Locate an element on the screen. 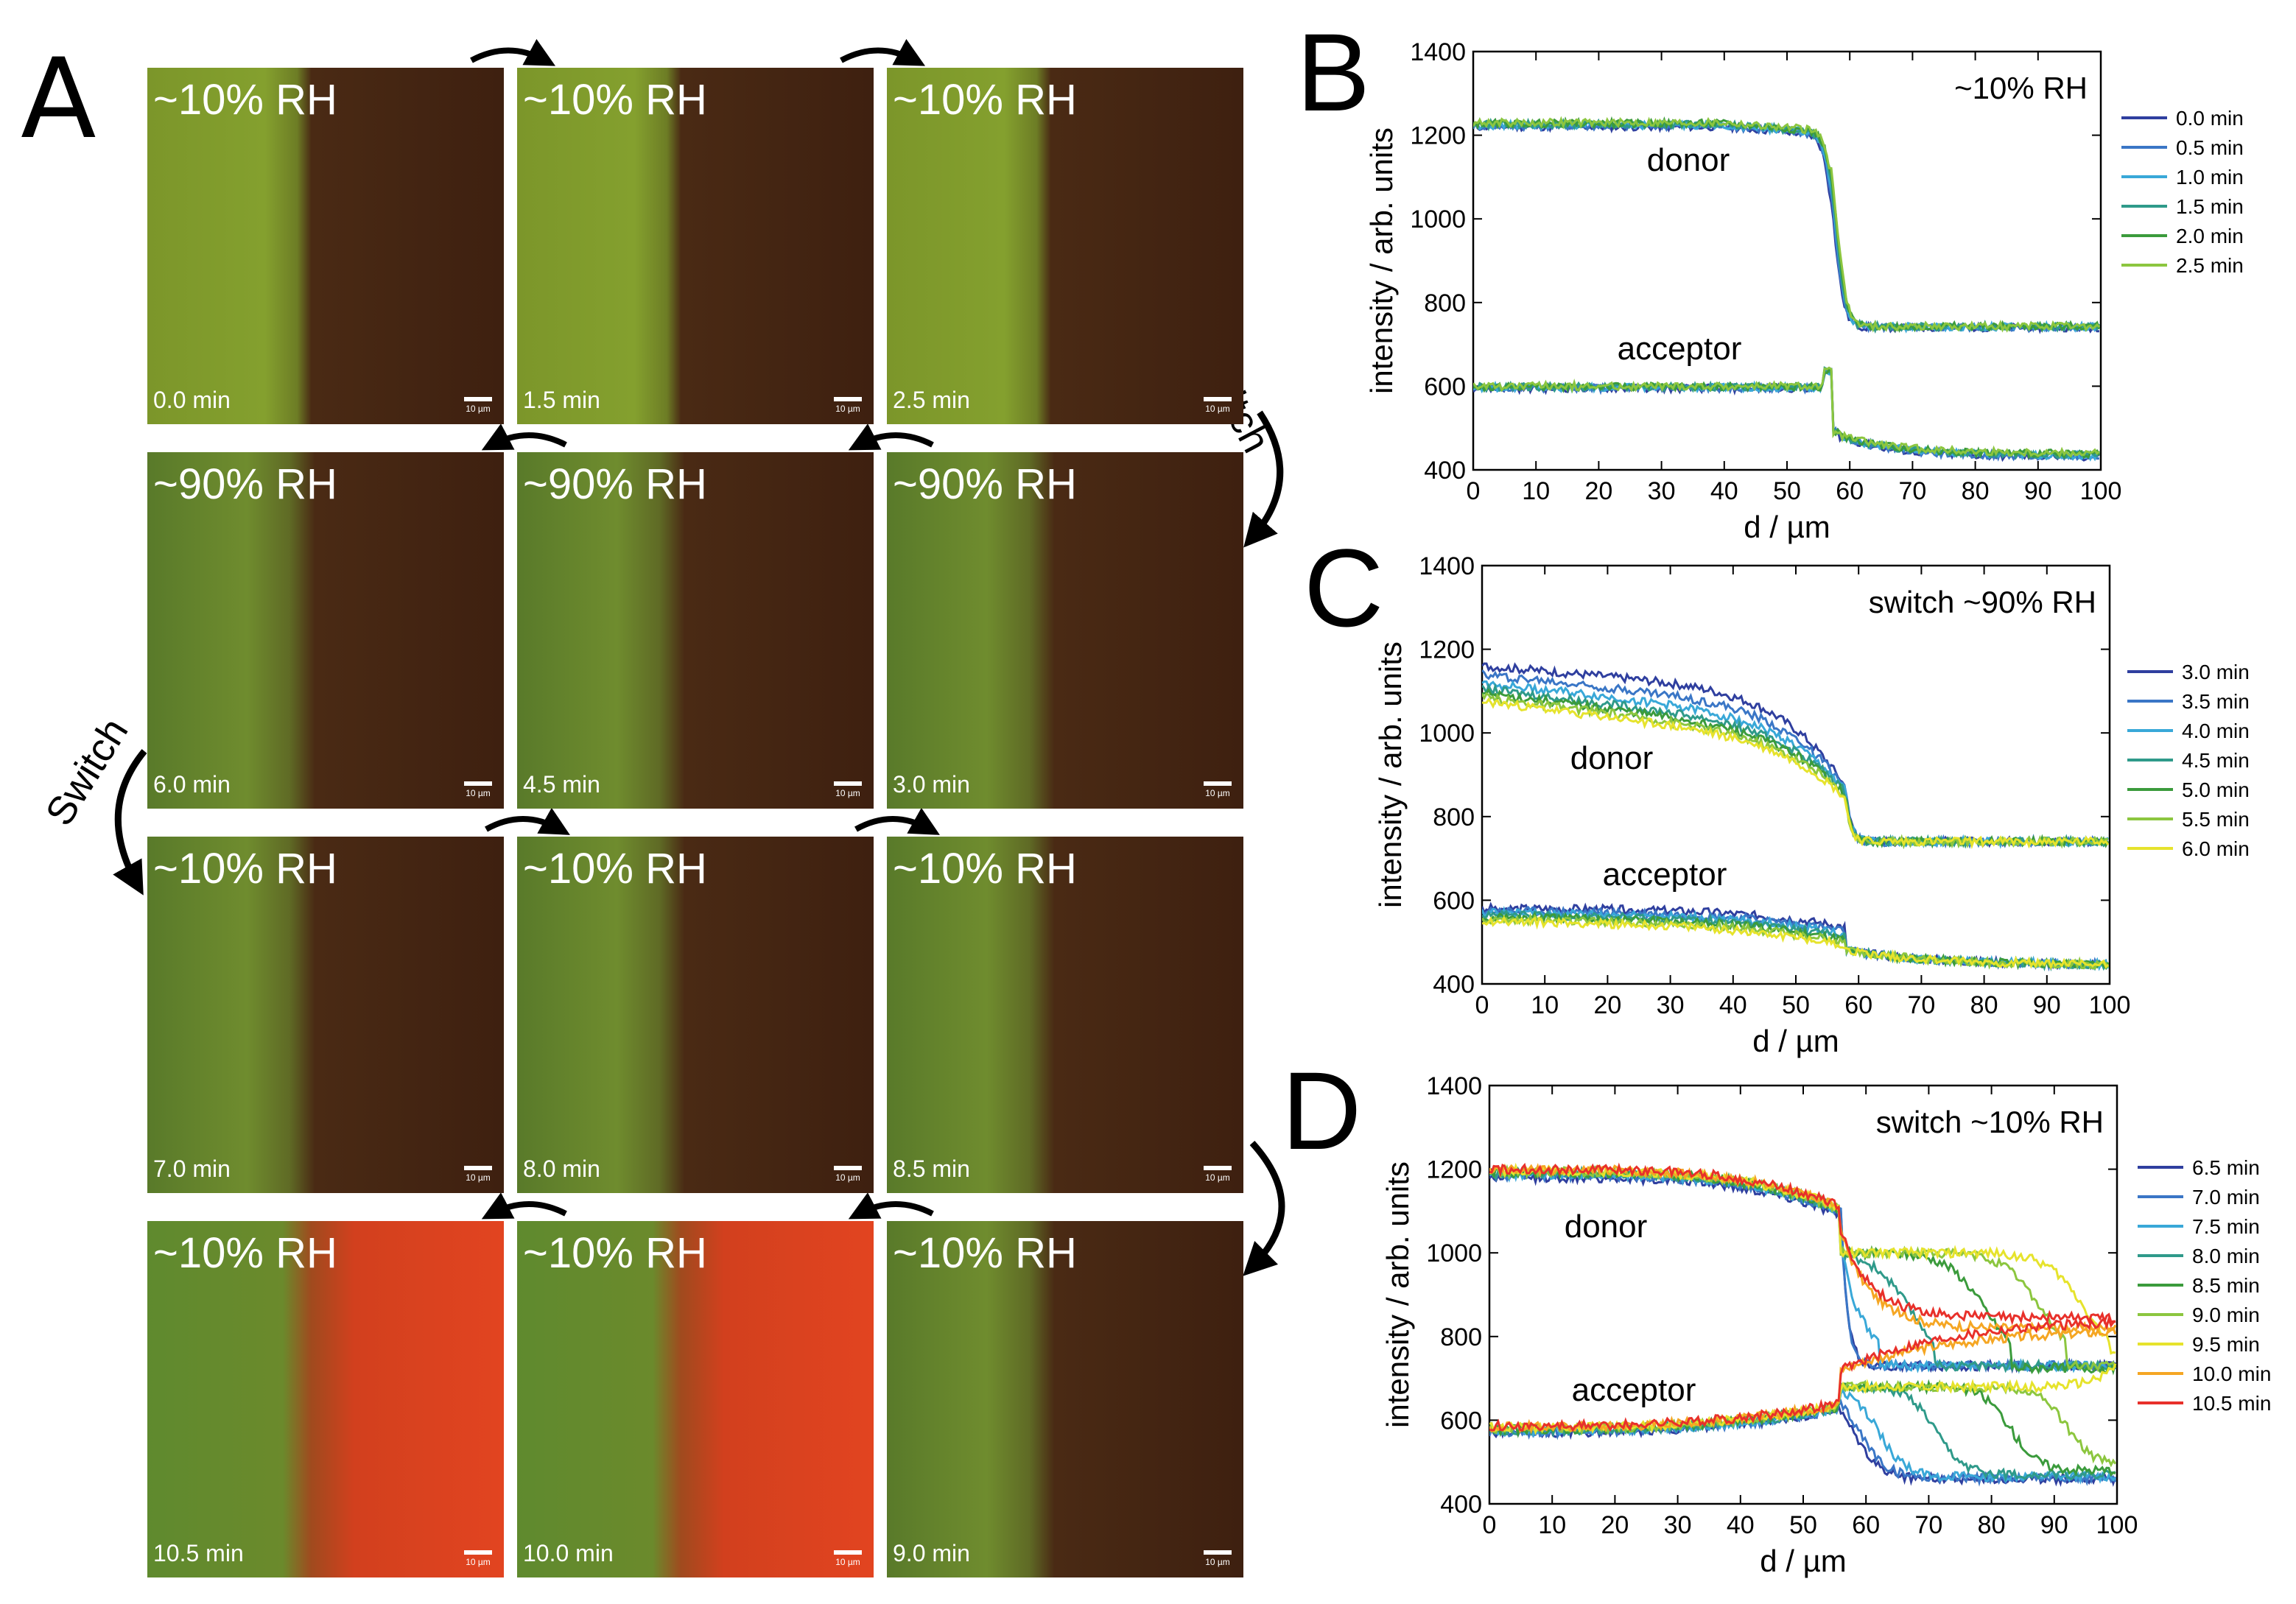 The width and height of the screenshot is (2296, 1604). time-label: 2.5 min is located at coordinates (931, 400).